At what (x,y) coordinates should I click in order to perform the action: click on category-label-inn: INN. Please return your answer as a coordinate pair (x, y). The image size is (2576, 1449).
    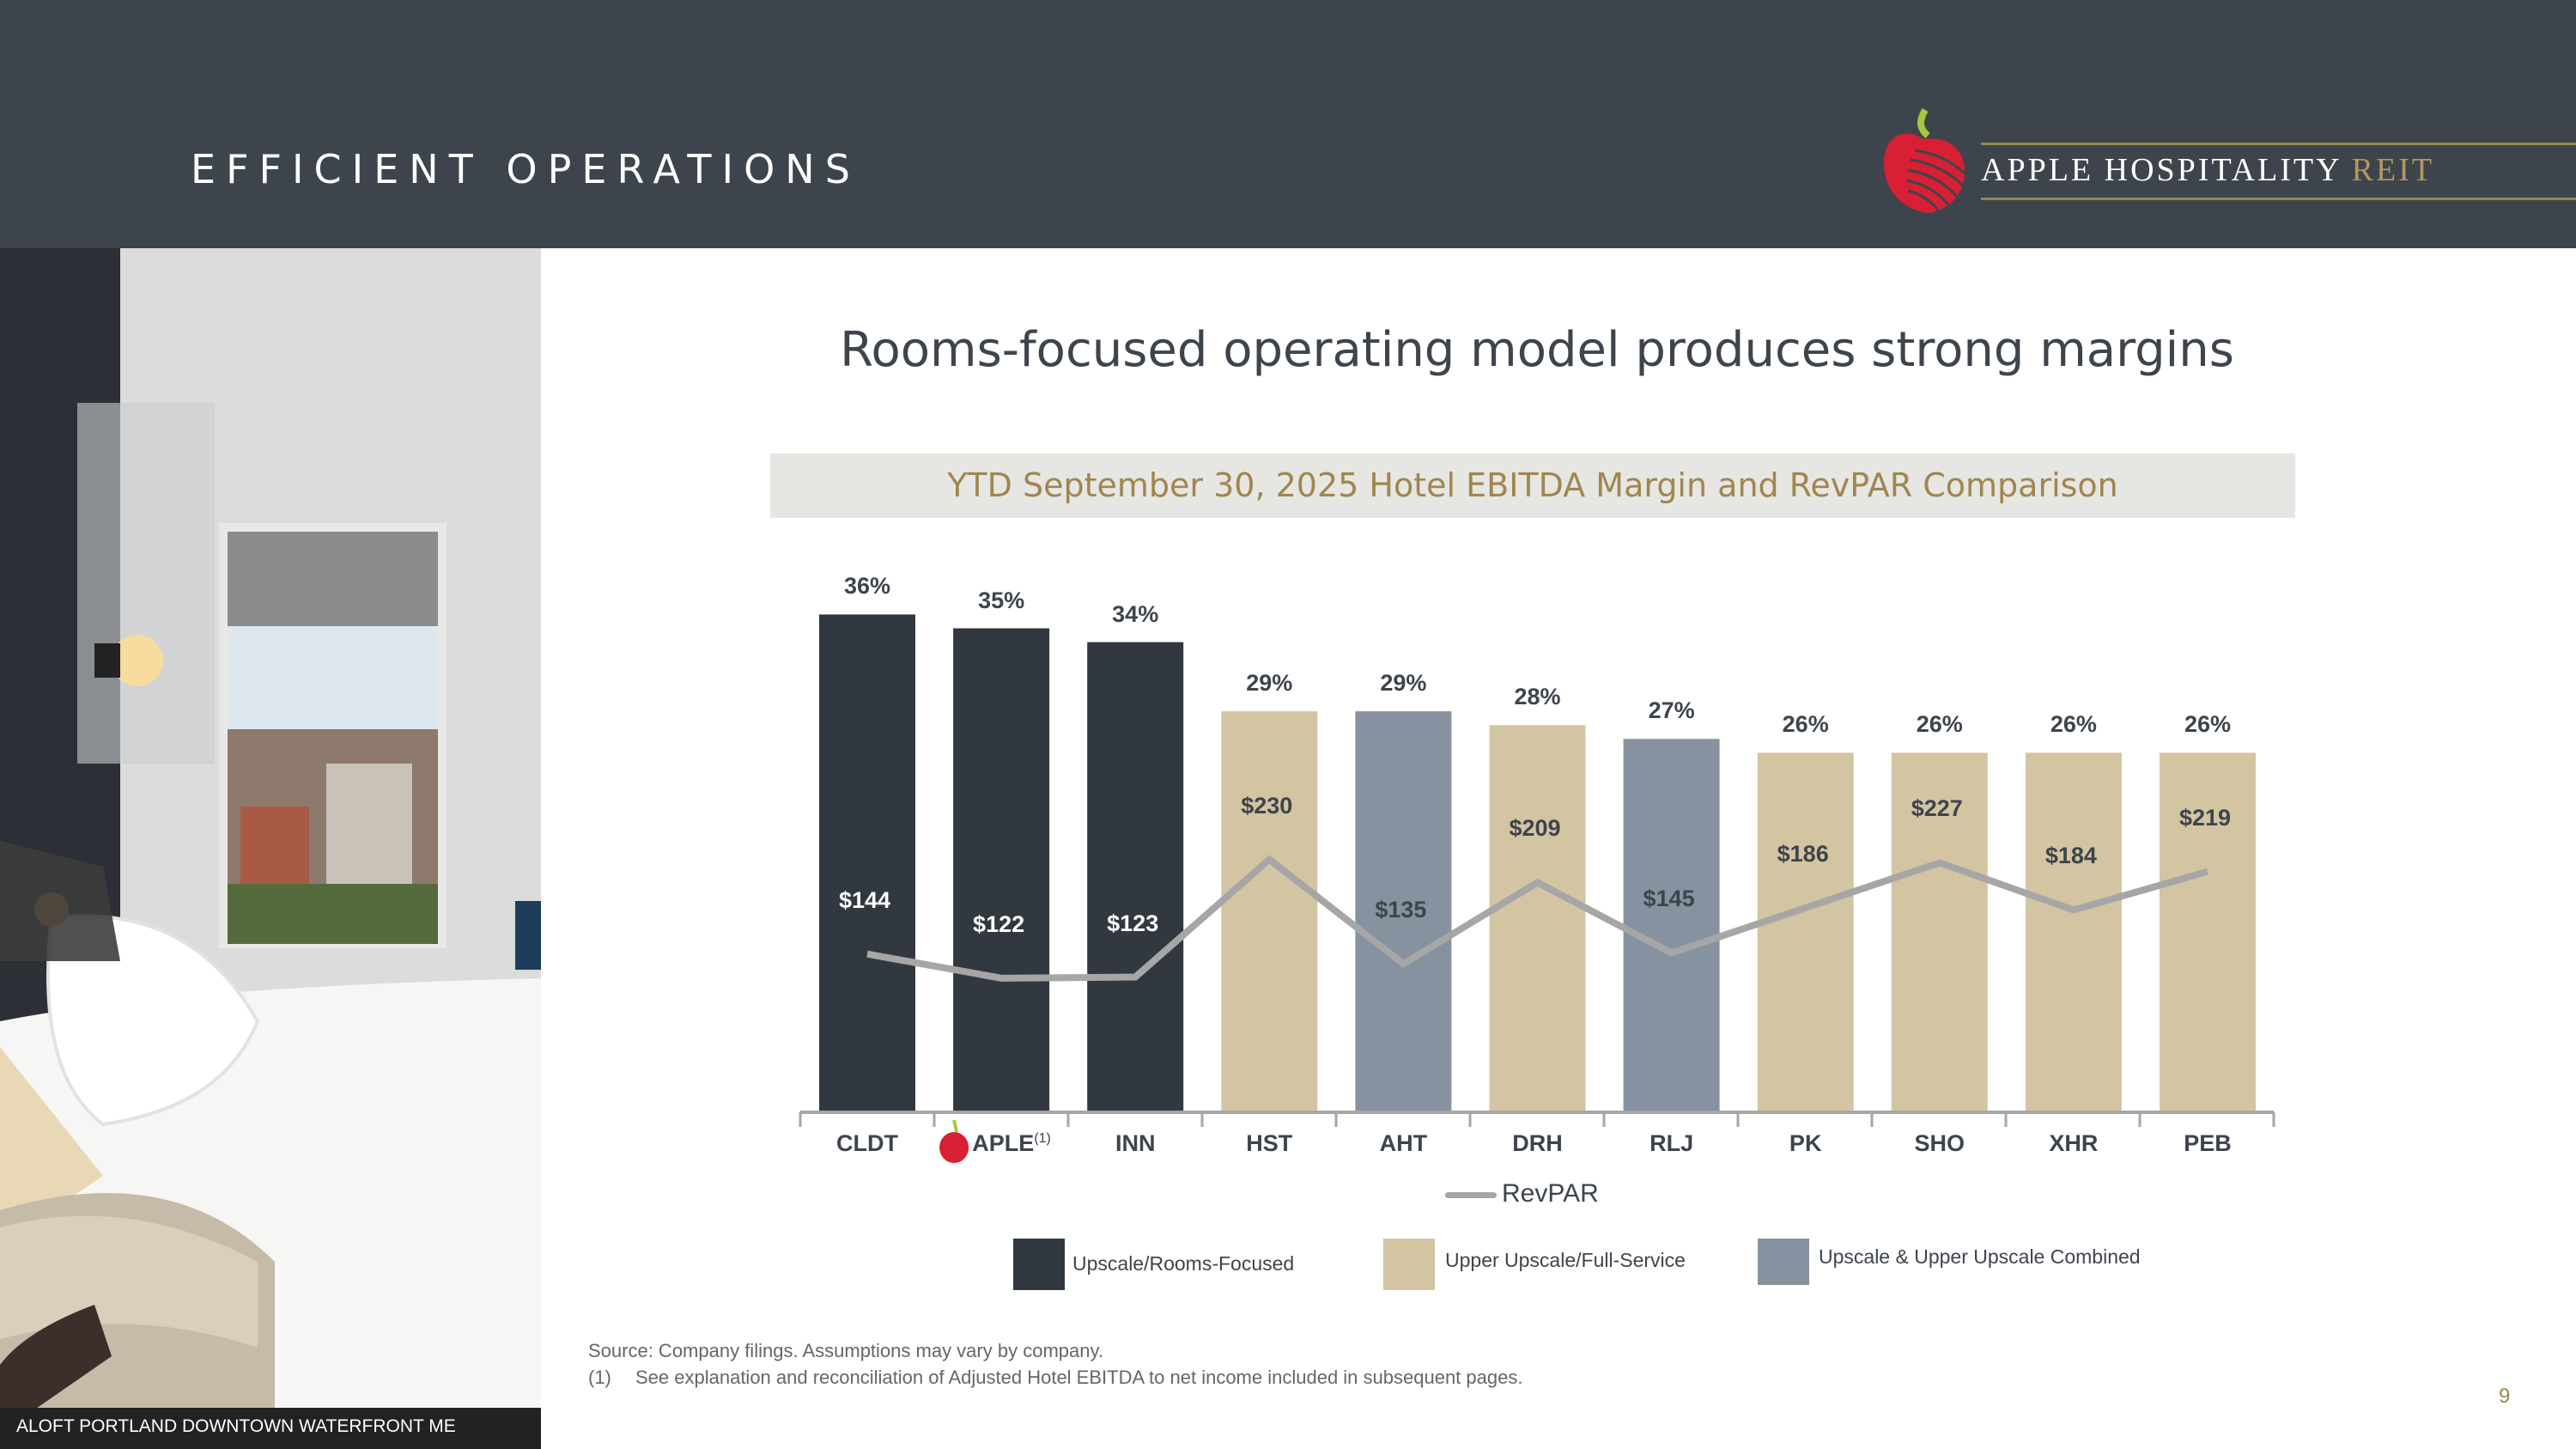
    Looking at the image, I should click on (1135, 1143).